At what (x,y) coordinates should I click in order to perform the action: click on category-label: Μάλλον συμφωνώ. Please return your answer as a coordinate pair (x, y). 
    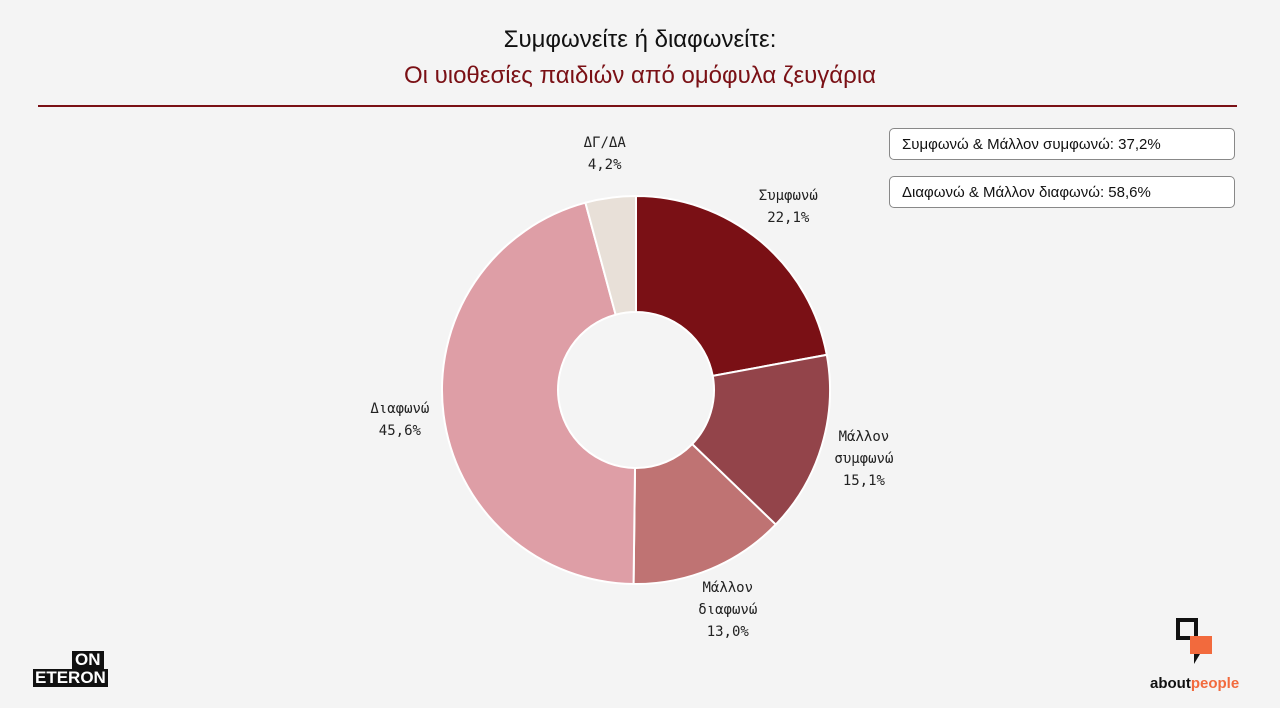
    Looking at the image, I should click on (864, 447).